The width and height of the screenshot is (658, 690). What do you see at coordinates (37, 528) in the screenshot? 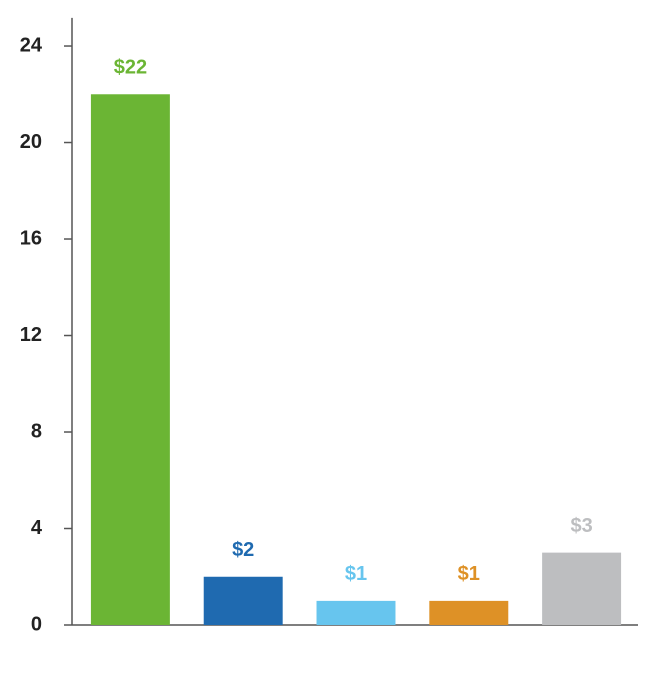
I see `y-tick-label: 4` at bounding box center [37, 528].